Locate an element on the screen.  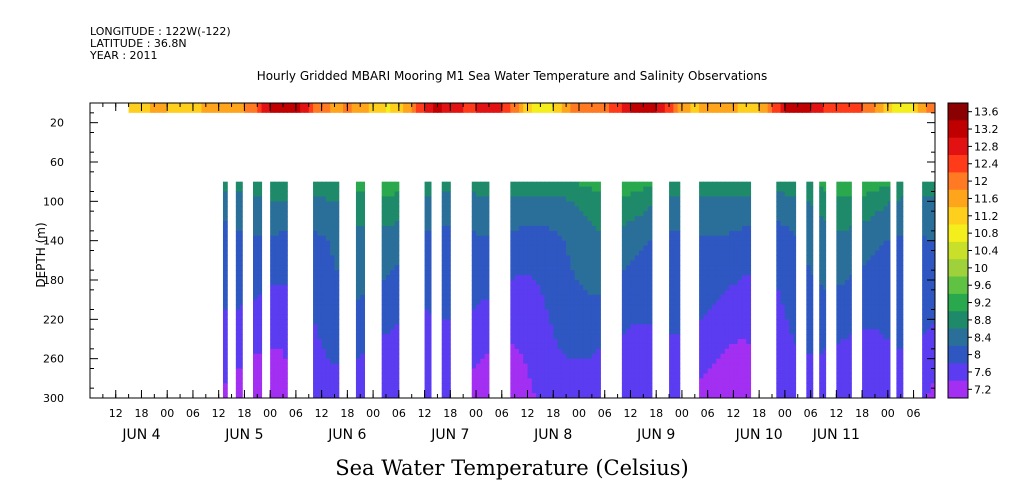
deep-data-segment is located at coordinates (480, 289).